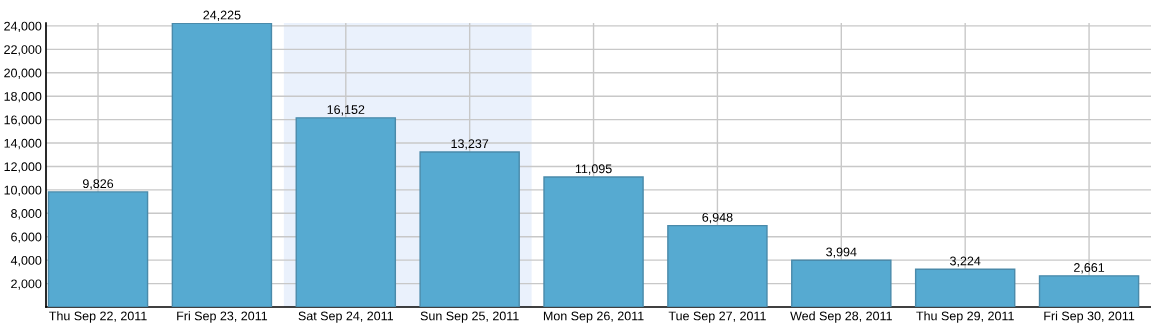 This screenshot has width=1151, height=330. I want to click on y-tick-label: 20,000, so click(23, 73).